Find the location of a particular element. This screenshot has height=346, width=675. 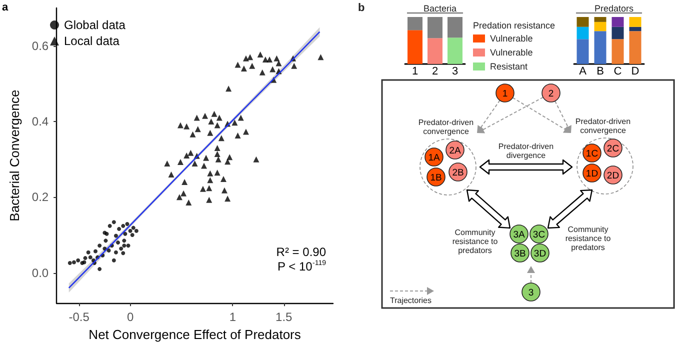

y-tick-label: 0.4 is located at coordinates (40, 121).